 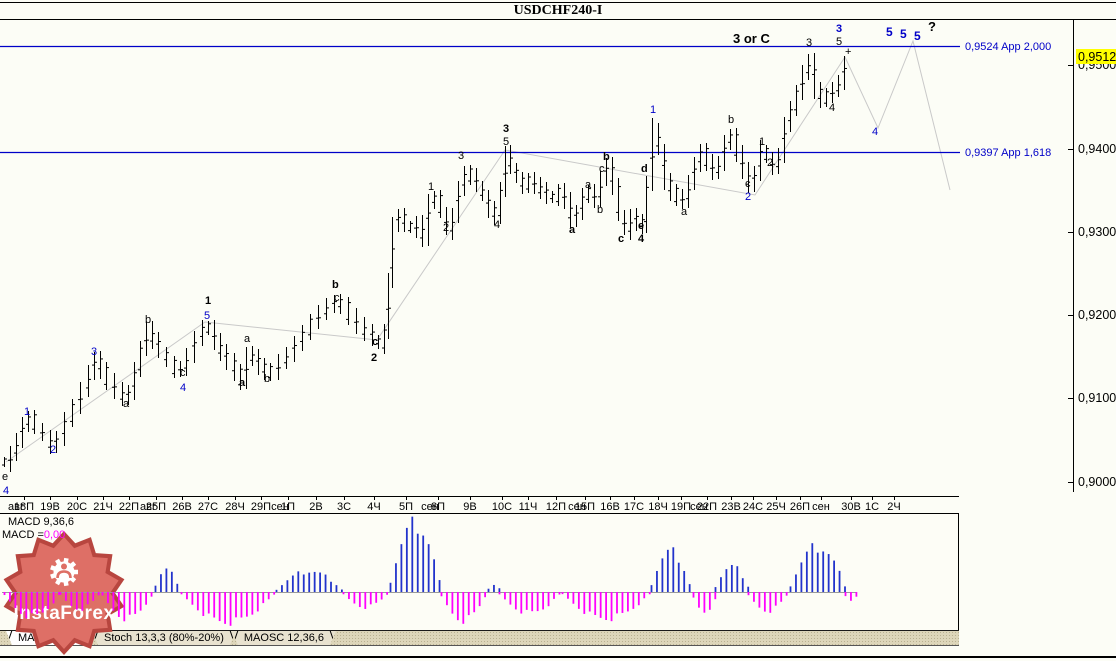 I want to click on time-axis-label: 12П, so click(x=556, y=507).